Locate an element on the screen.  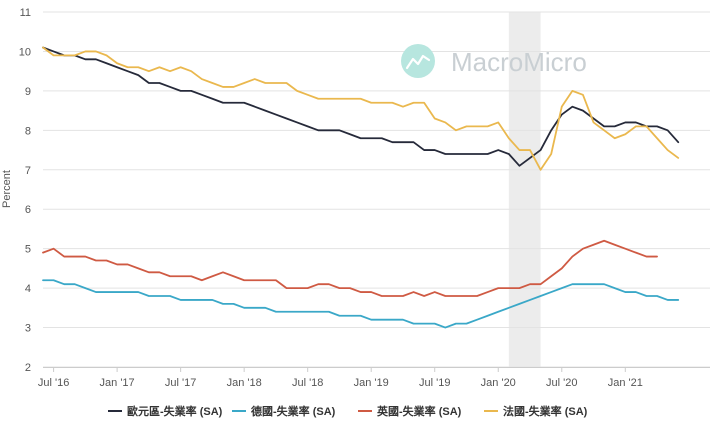
watermark: MacroMicro is located at coordinates (494, 61).